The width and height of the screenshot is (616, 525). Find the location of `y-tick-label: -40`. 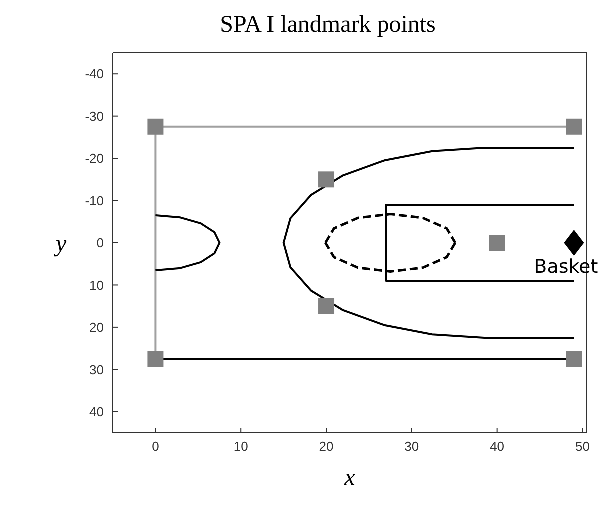

y-tick-label: -40 is located at coordinates (94, 74).